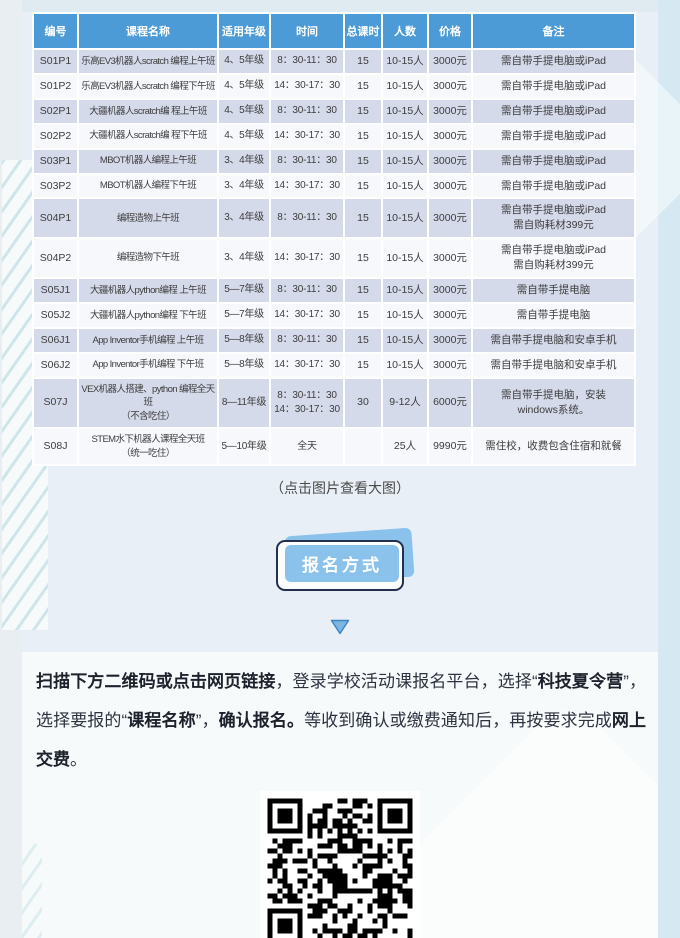 This screenshot has height=938, width=680. Describe the element at coordinates (340, 488) in the screenshot. I see `image-caption: （点击图片查看大图）` at that location.